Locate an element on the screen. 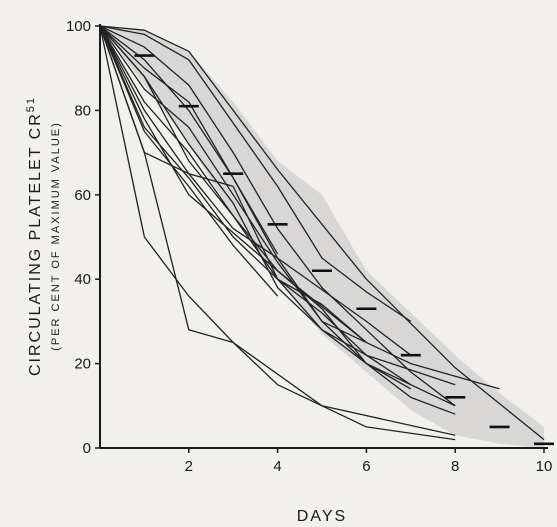 This screenshot has height=527, width=557. y-axis-title-main: CIRCULATING PLATELET CR is located at coordinates (35, 244).